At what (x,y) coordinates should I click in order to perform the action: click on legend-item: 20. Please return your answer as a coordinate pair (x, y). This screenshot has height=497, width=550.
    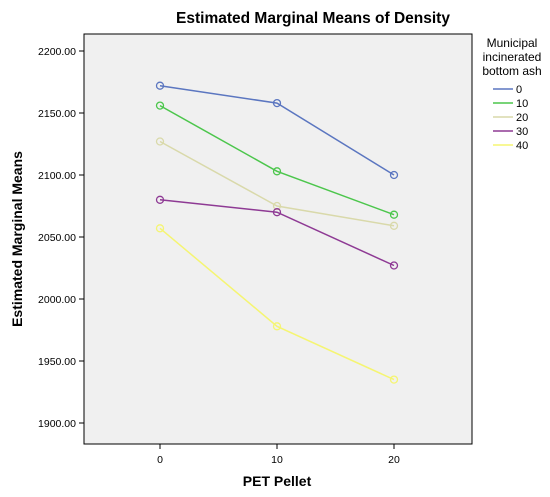
    Looking at the image, I should click on (510, 118).